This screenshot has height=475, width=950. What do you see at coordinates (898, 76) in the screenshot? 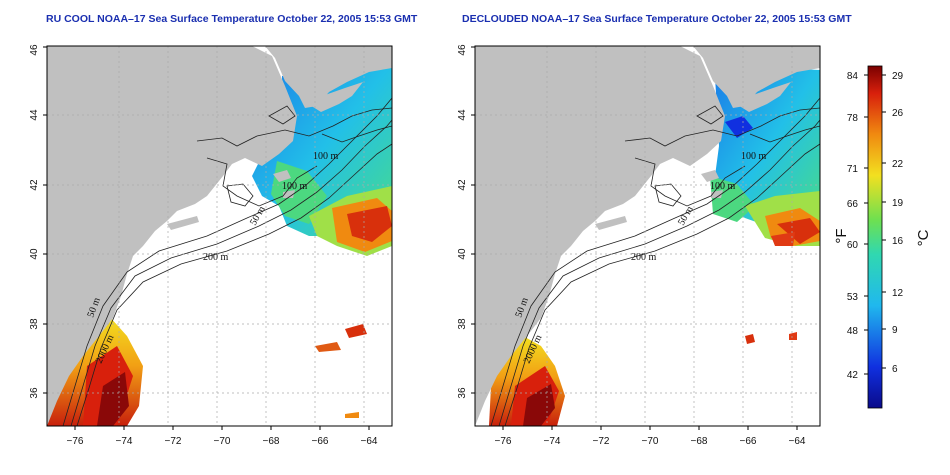
I see `colorbar-c-tick: 29` at bounding box center [898, 76].